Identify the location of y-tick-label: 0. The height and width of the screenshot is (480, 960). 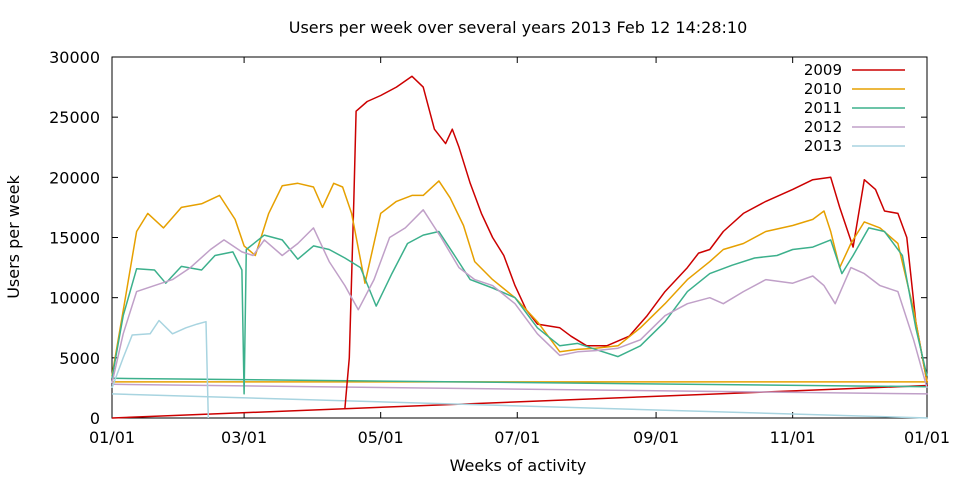
(95, 418).